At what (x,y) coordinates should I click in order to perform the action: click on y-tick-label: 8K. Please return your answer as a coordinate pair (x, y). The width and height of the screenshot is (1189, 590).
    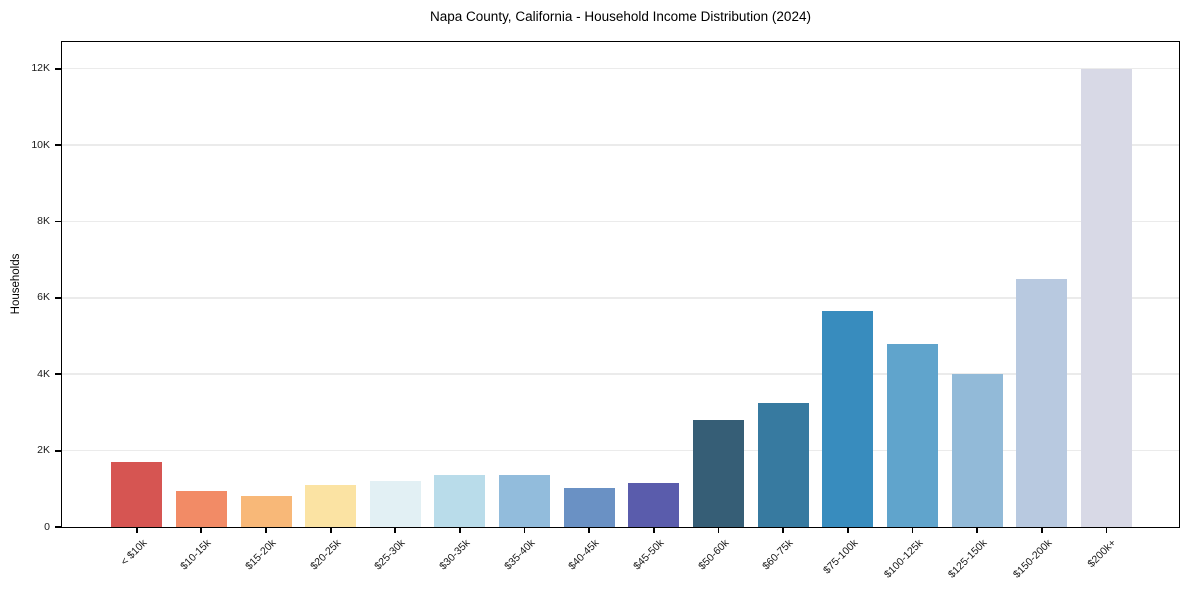
    Looking at the image, I should click on (43, 220).